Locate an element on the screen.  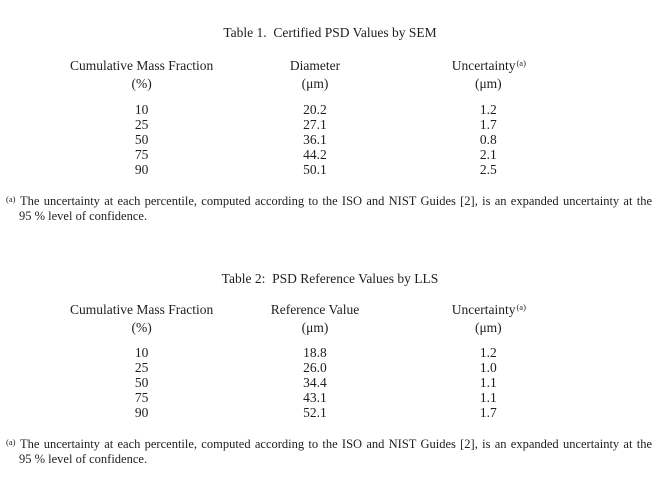
table2-header-col1: Cumulative Mass Fraction (%) is located at coordinates (141, 319).